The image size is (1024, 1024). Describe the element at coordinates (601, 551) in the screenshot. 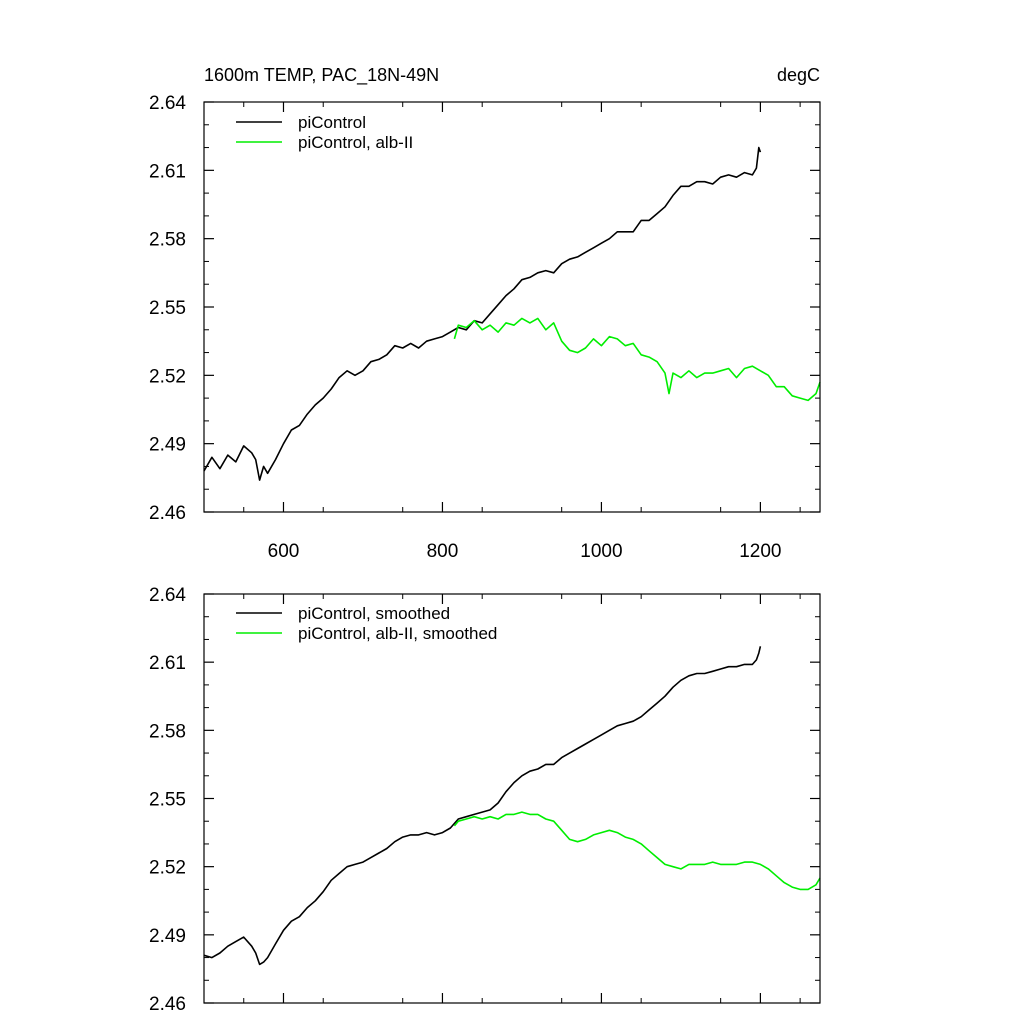

I see `x-tick-label: 1000` at that location.